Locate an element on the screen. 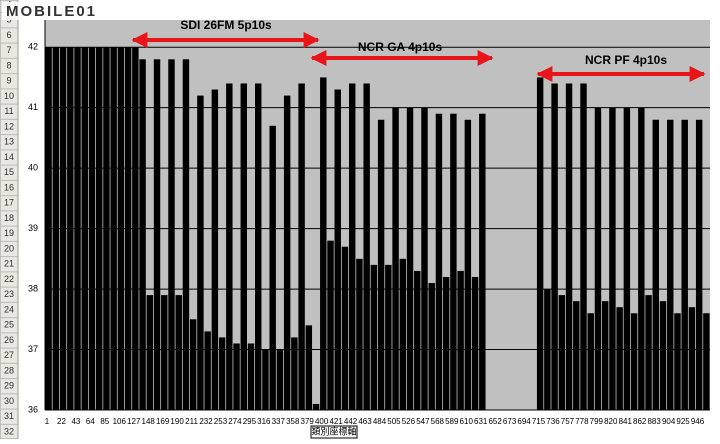 This screenshot has width=720, height=444. y-tick-label: 40 is located at coordinates (33, 168).